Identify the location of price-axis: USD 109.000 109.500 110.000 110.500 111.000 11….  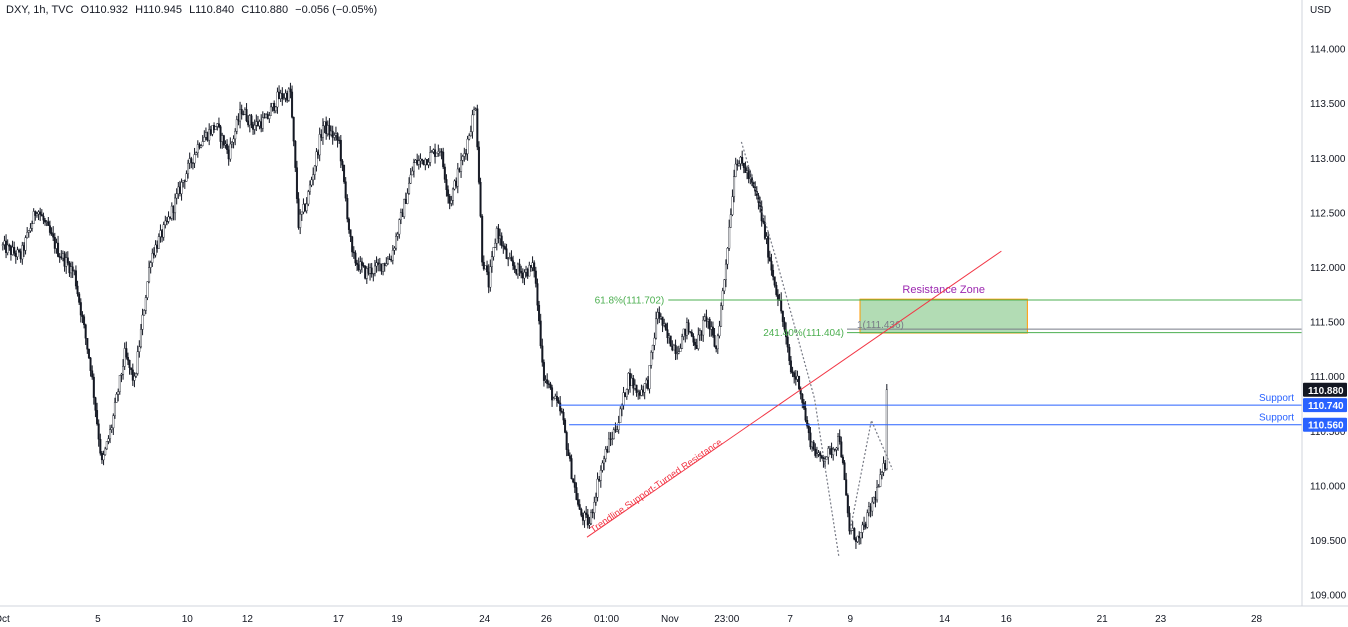
(1324, 303).